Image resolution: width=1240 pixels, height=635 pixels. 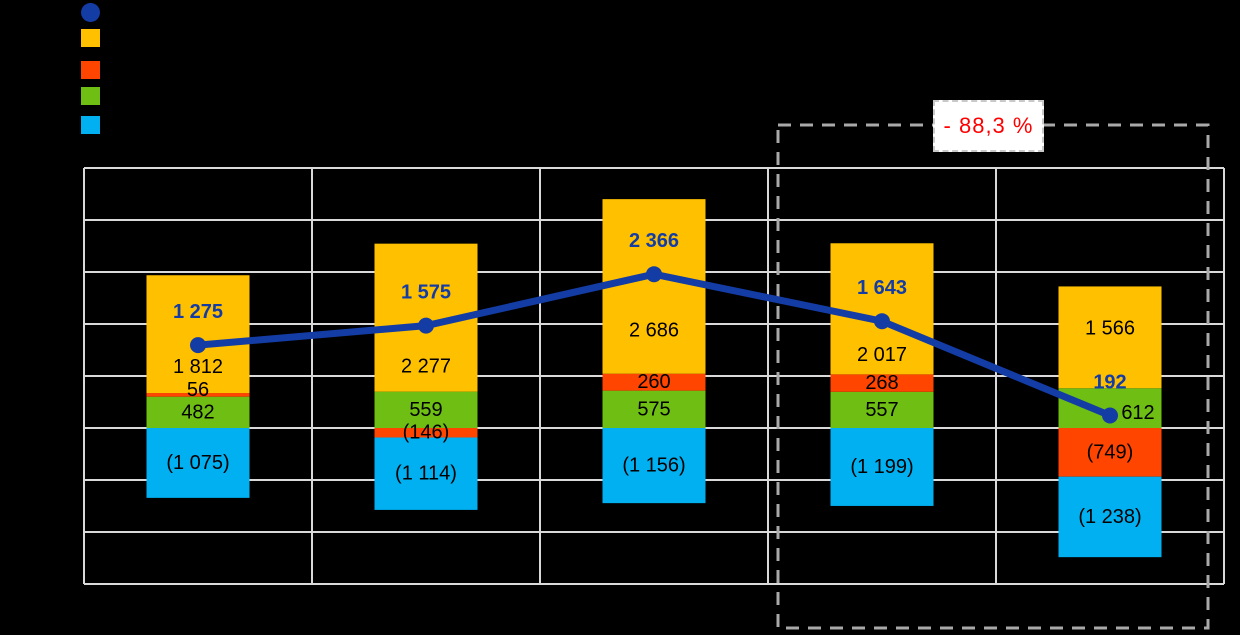 What do you see at coordinates (1137, 413) in the screenshot?
I see `bar-segment-label: 612` at bounding box center [1137, 413].